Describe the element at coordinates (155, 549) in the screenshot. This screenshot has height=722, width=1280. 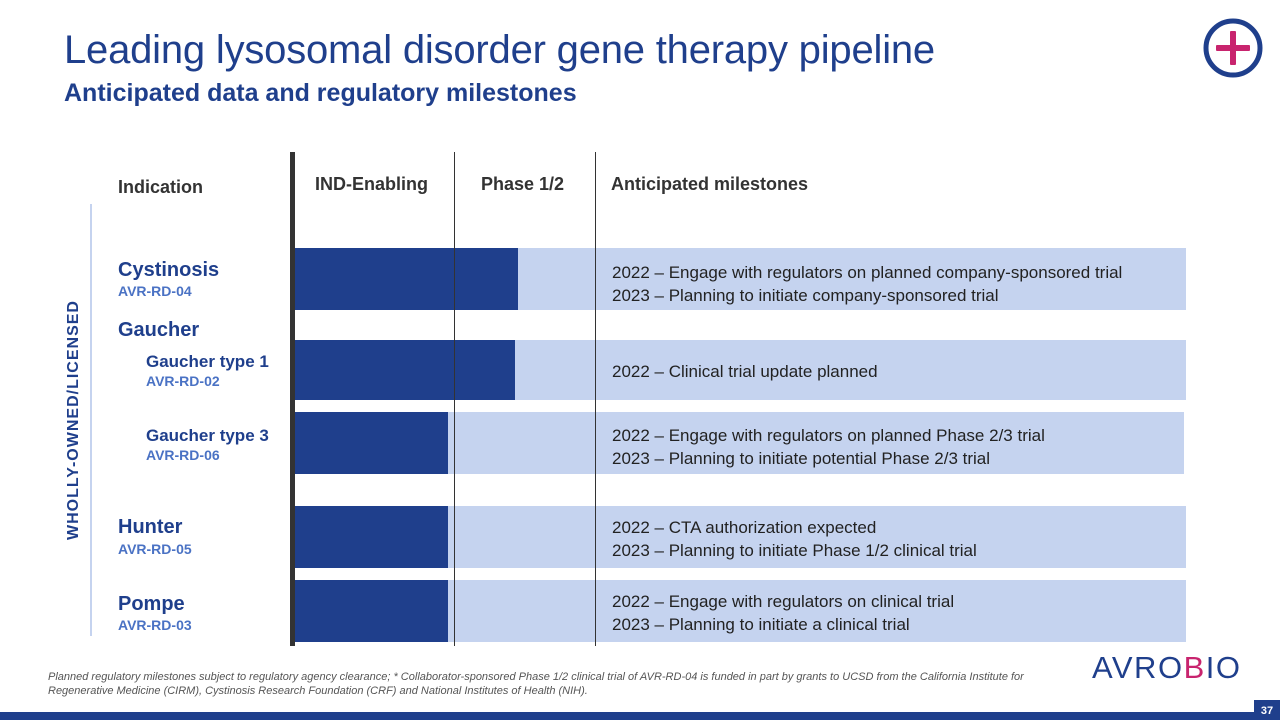
I see `code-hunter: AVR-RD-05` at that location.